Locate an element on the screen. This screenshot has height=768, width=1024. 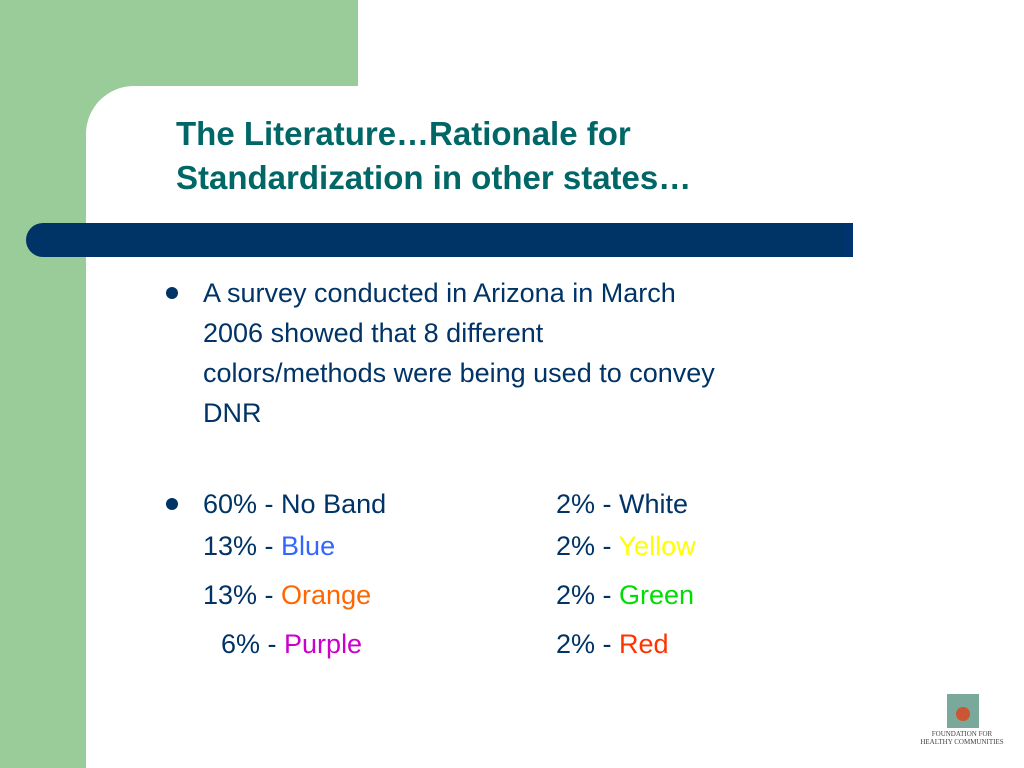
stat-purple: 6% - Purple is located at coordinates (291, 644).